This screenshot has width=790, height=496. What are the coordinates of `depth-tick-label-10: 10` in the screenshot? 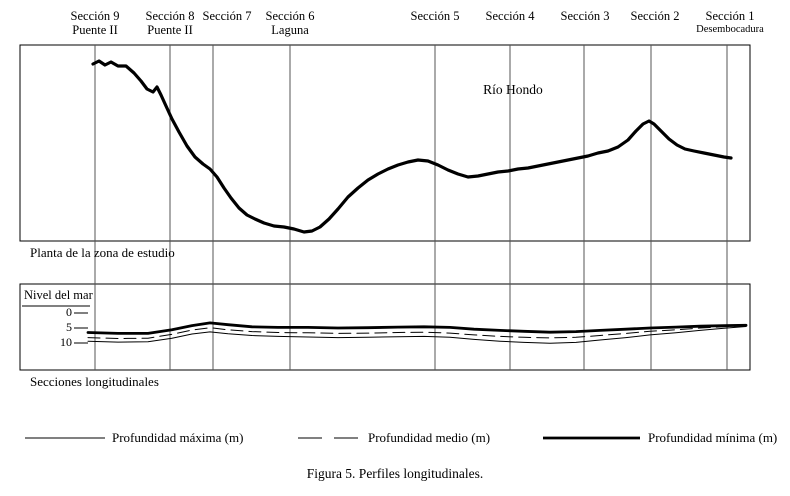 It's located at (66, 341).